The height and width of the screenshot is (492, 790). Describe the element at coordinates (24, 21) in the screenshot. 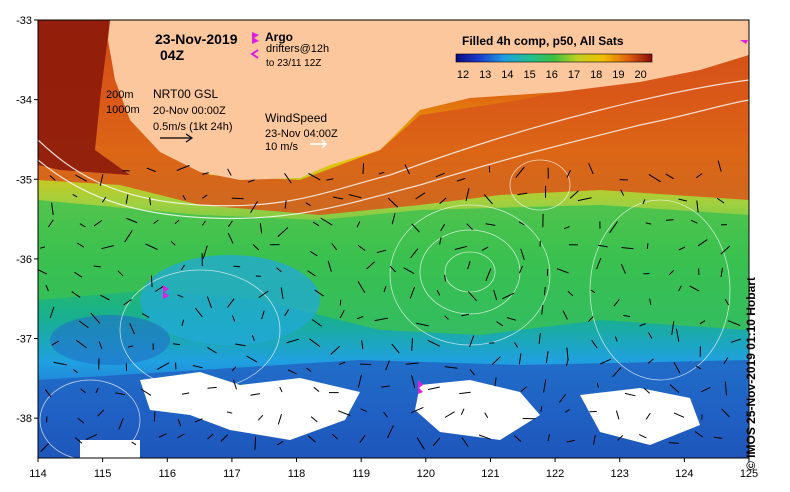

I see `y-tick-label: -33` at that location.